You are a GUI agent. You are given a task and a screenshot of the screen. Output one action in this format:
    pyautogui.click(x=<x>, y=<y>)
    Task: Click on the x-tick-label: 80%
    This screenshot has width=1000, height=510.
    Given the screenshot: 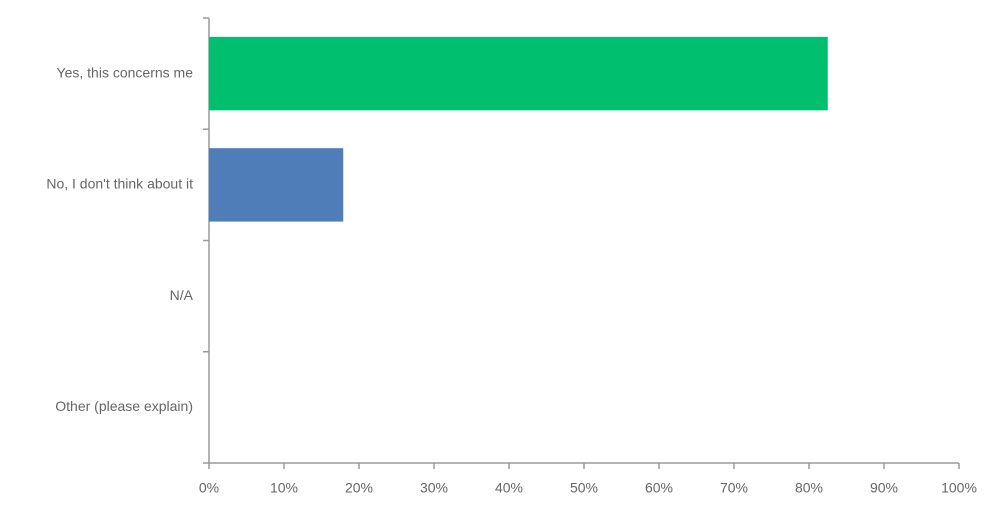 What is the action you would take?
    pyautogui.click(x=809, y=488)
    